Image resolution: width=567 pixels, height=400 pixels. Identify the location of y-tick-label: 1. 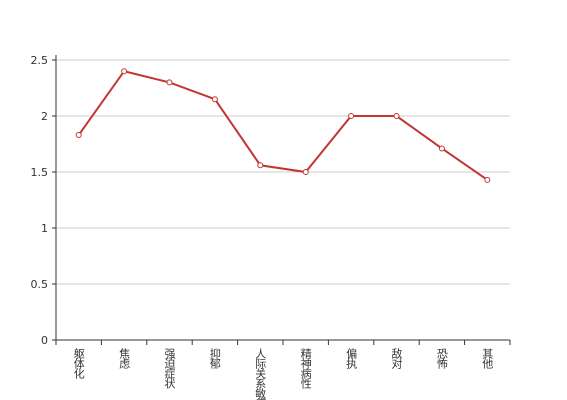
(44, 228).